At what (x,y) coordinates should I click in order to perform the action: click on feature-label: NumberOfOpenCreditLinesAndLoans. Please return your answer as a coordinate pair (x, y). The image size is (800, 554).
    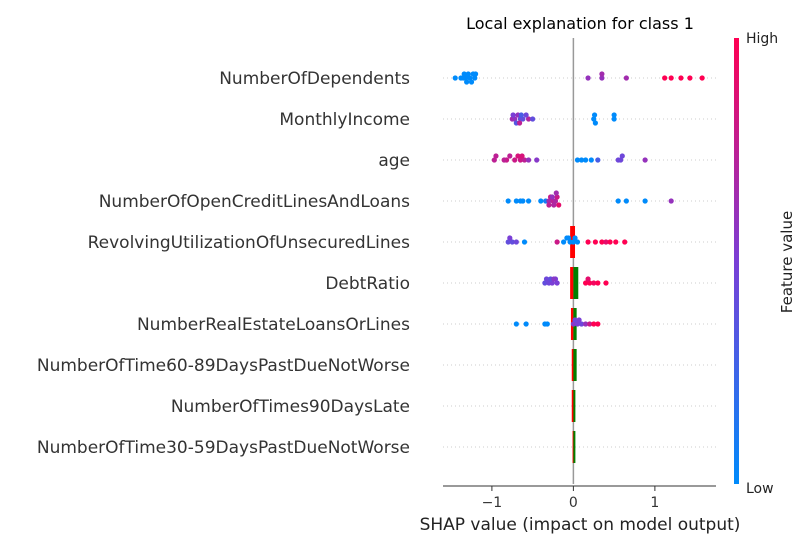
    Looking at the image, I should click on (254, 202).